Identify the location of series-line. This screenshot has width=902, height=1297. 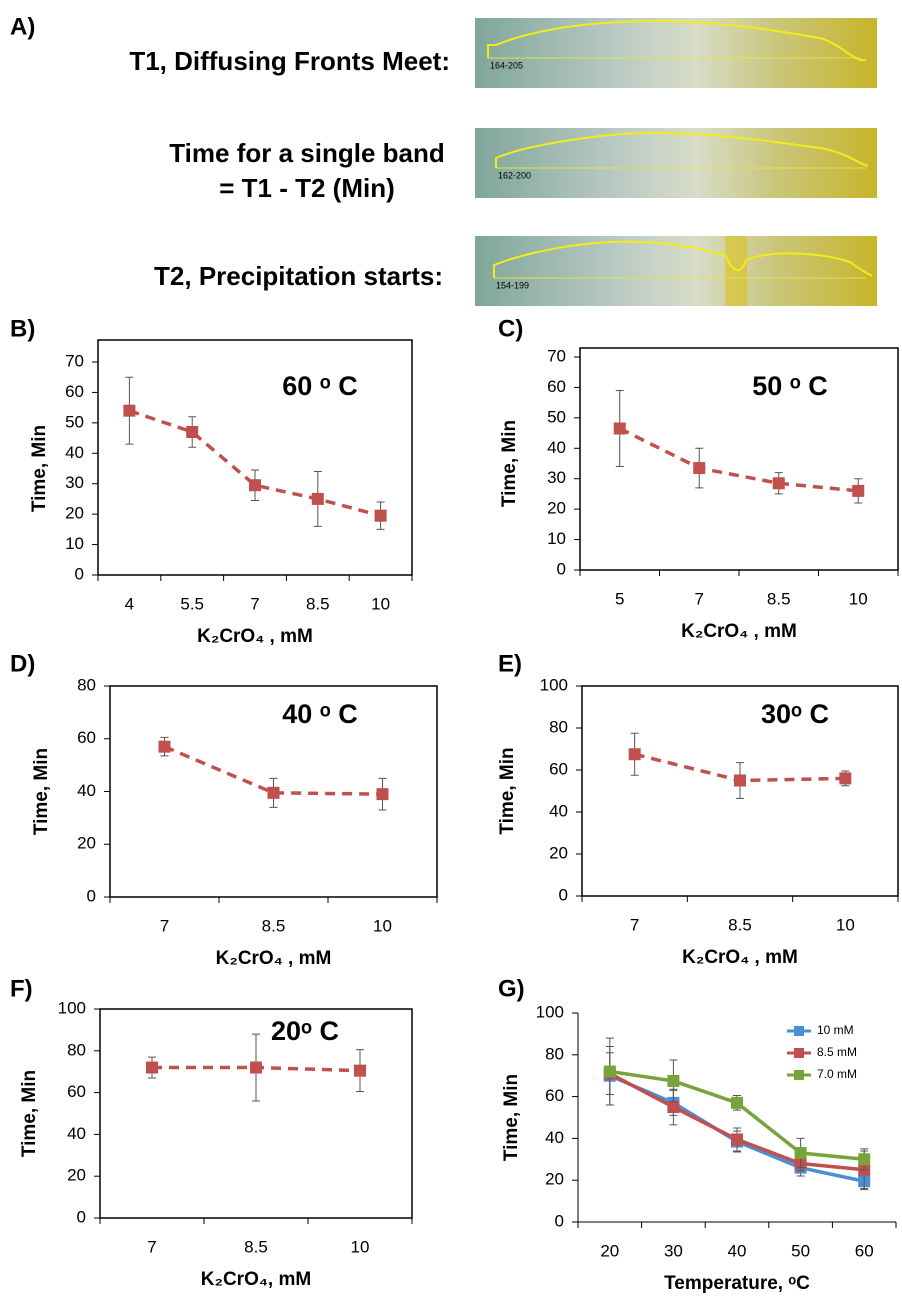
(738, 459).